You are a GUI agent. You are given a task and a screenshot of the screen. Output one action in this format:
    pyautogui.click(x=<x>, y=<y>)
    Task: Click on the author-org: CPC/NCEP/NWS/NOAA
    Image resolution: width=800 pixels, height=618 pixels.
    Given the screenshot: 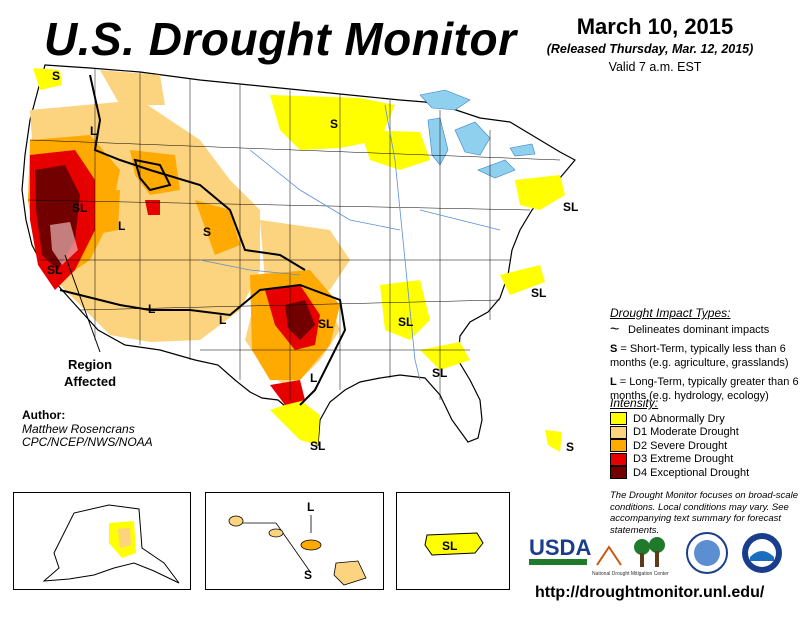 What is the action you would take?
    pyautogui.click(x=87, y=442)
    